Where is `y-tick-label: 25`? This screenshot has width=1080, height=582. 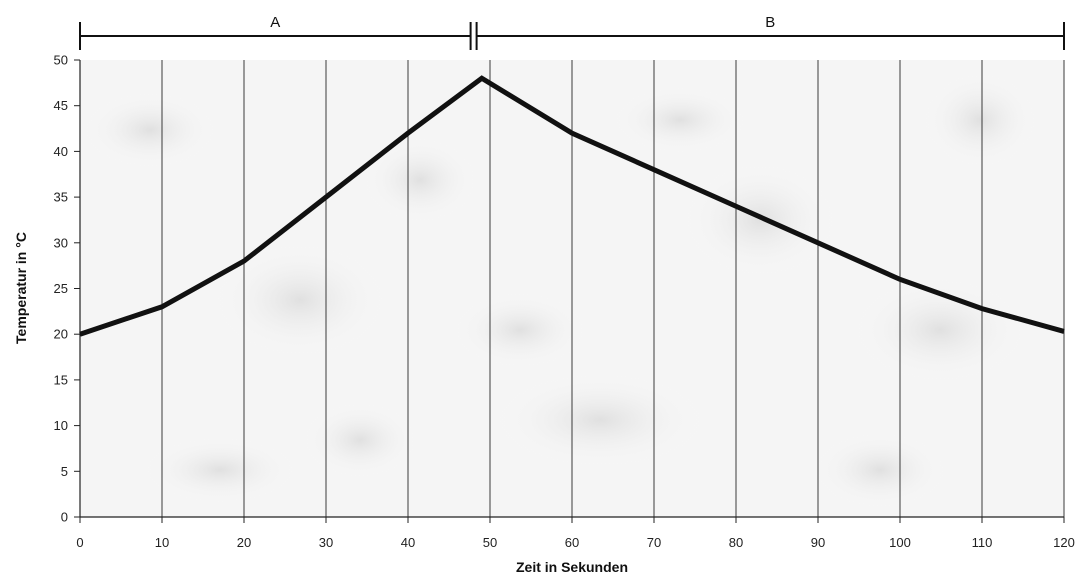
y-tick-label: 25 is located at coordinates (61, 288).